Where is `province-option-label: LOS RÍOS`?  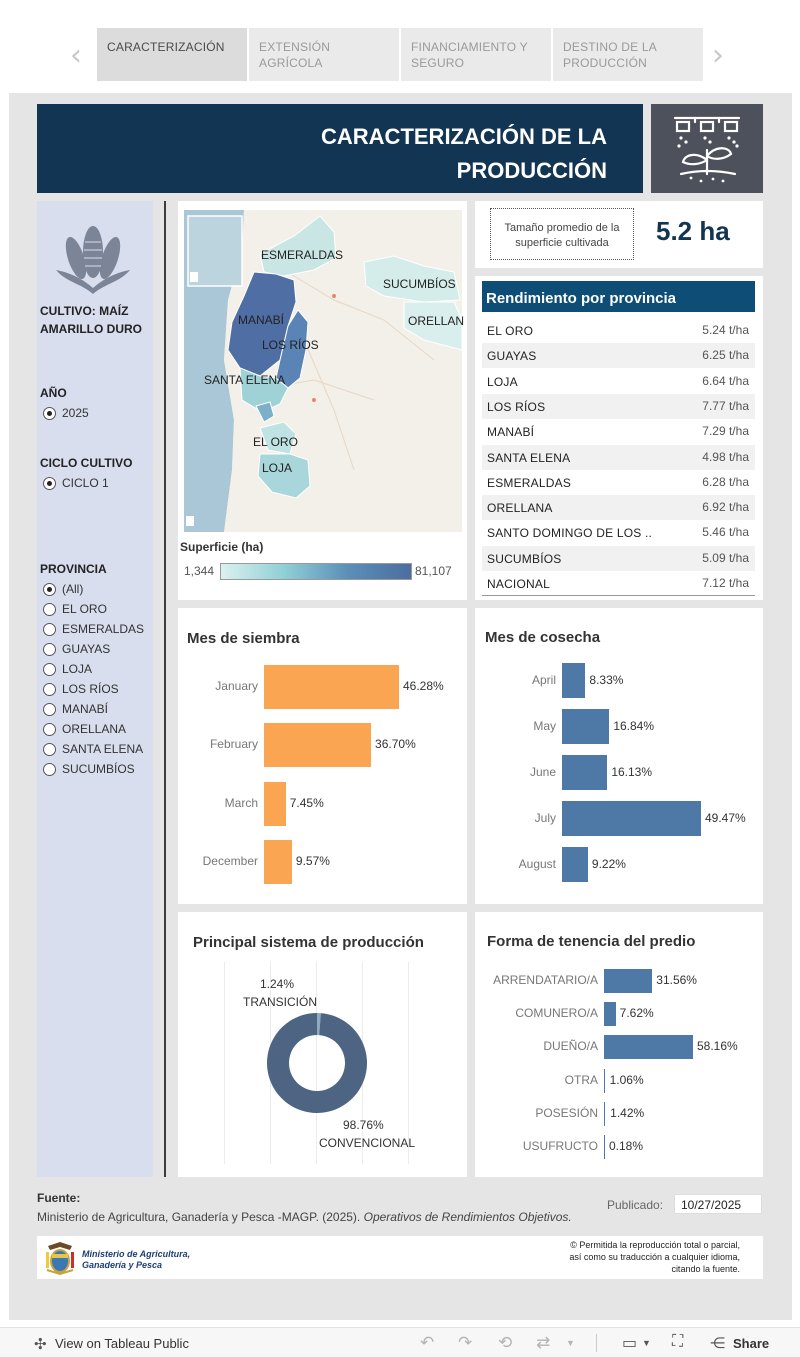
province-option-label: LOS RÍOS is located at coordinates (90, 689).